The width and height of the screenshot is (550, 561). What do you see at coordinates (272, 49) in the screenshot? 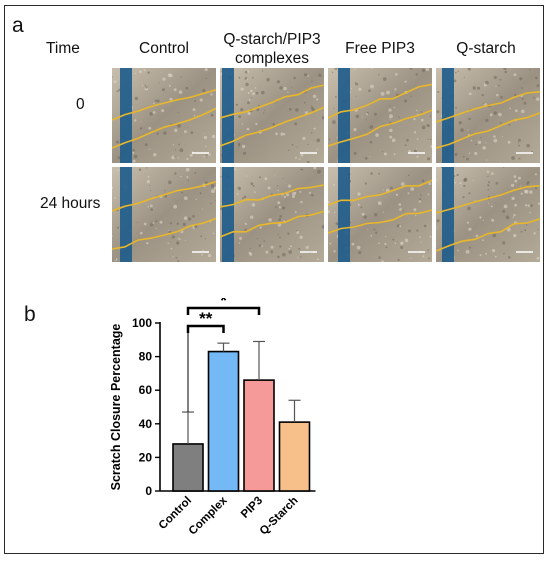
I see `column-header-complexes: Q-starch/PIP3 complexes` at bounding box center [272, 49].